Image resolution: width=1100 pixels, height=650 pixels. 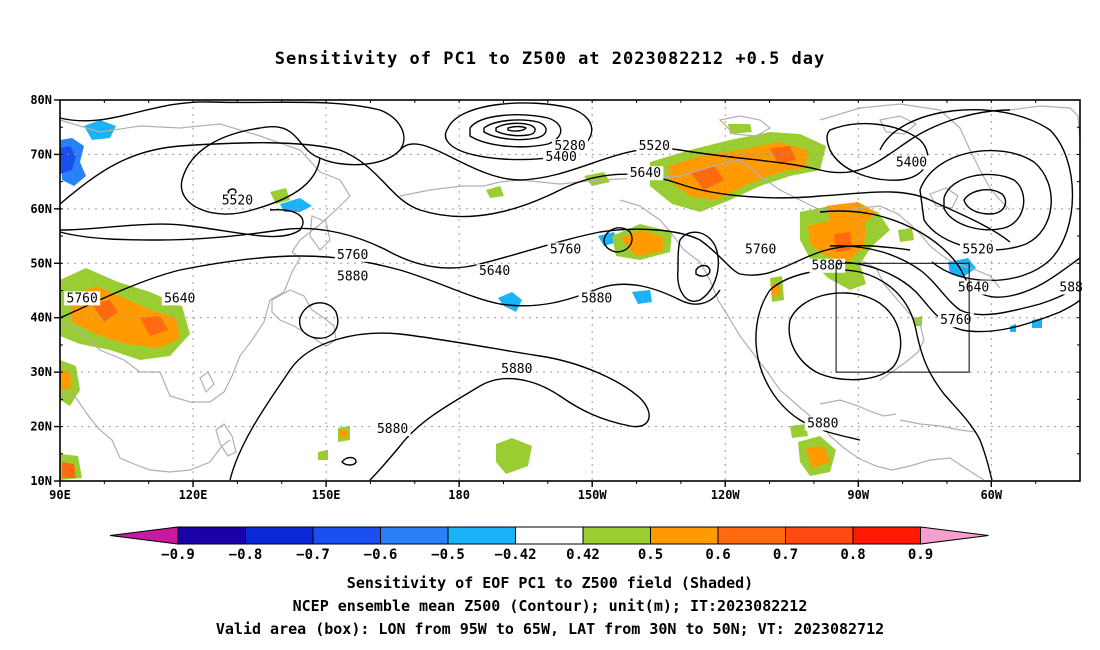 I want to click on colorbar-tick-label: −0.9, so click(x=178, y=555).